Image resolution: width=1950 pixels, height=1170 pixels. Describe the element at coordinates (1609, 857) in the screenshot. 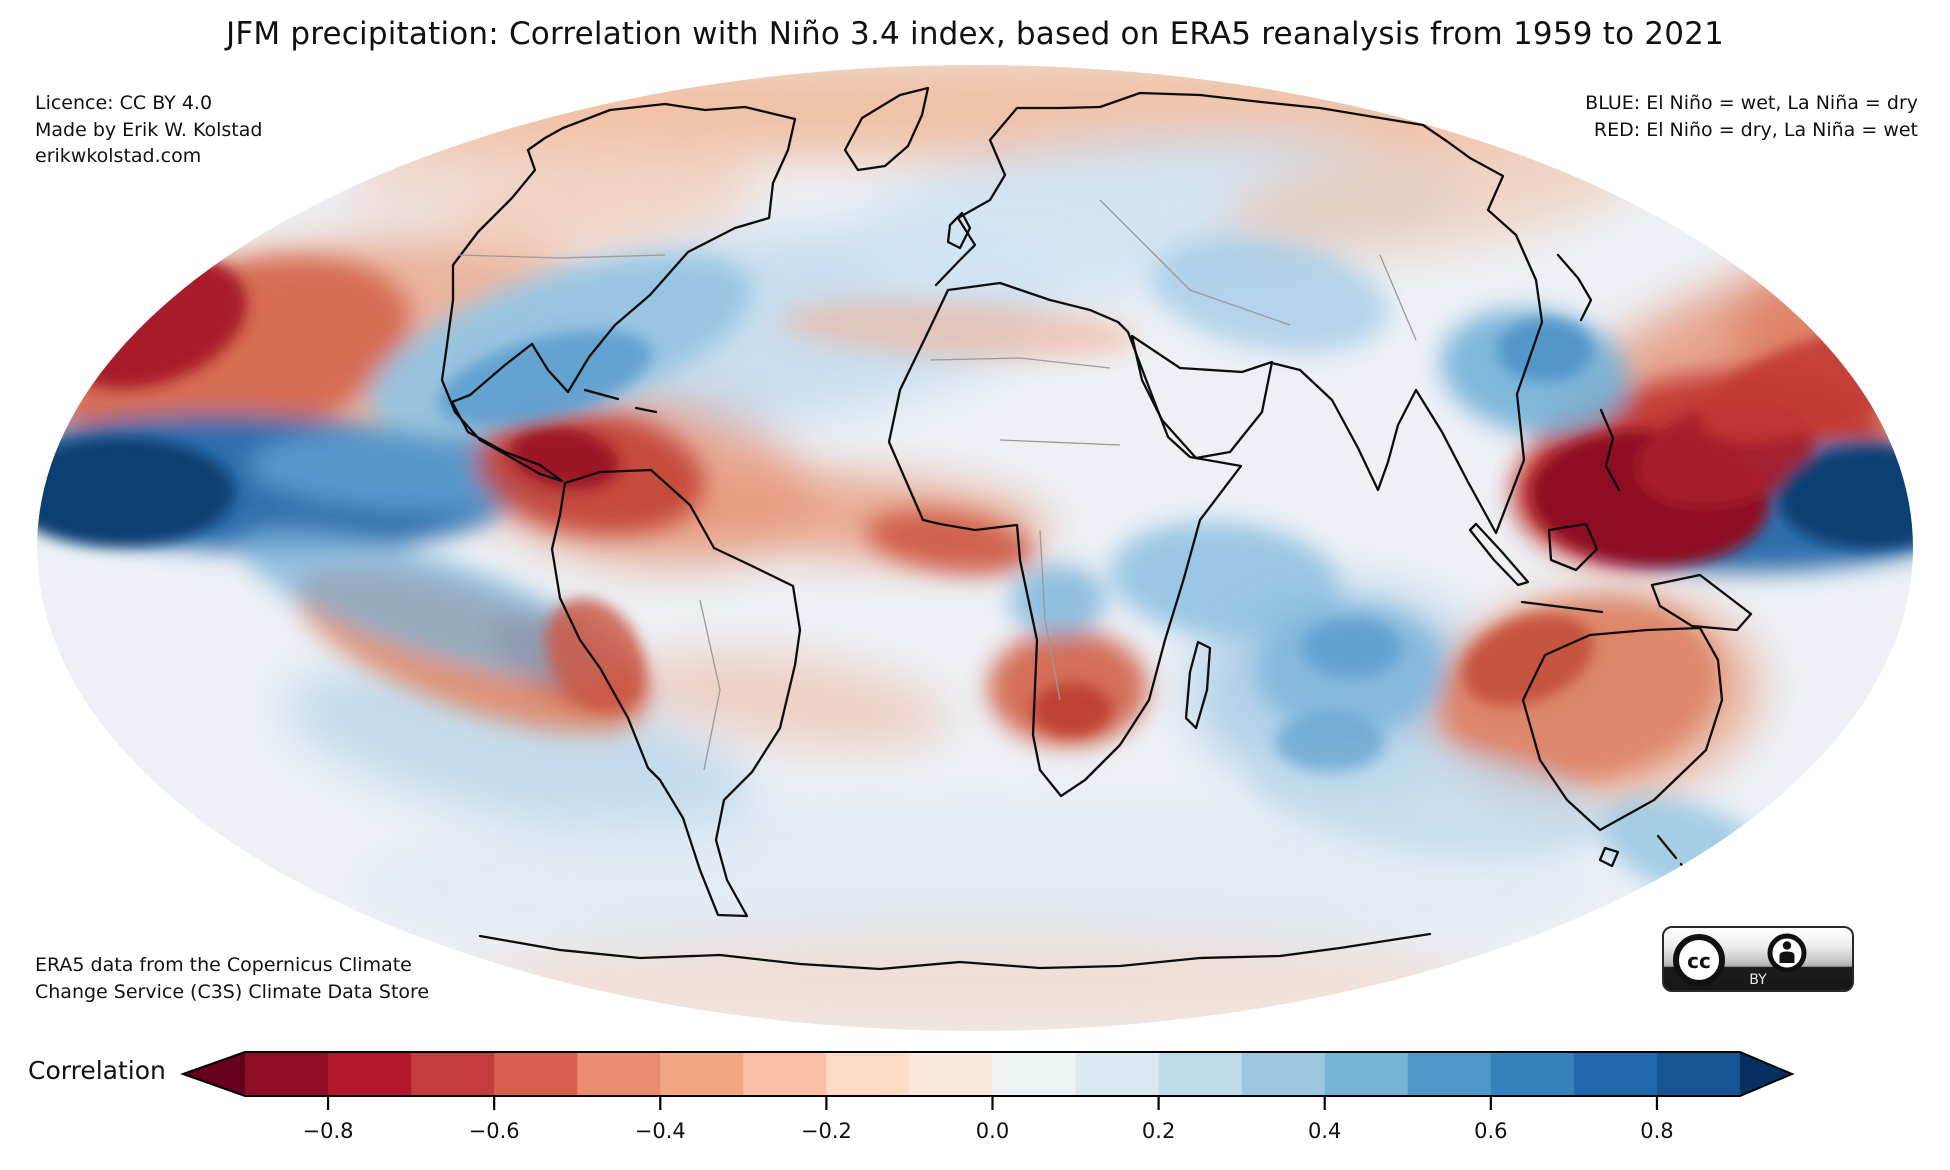

I see `coast-tasmania` at that location.